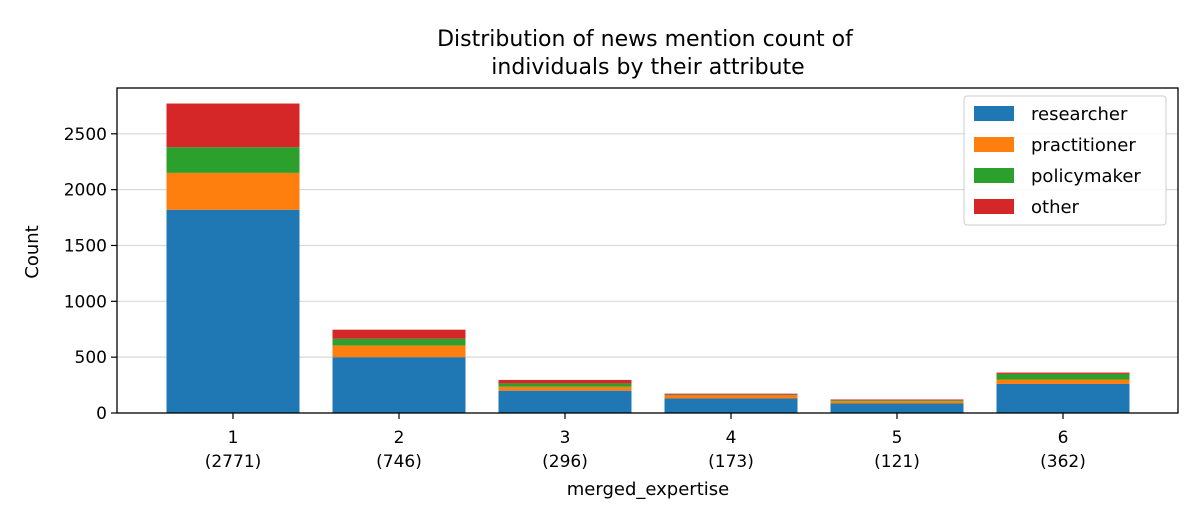 The width and height of the screenshot is (1200, 525). What do you see at coordinates (85, 302) in the screenshot?
I see `y-tick-label: 1000` at bounding box center [85, 302].